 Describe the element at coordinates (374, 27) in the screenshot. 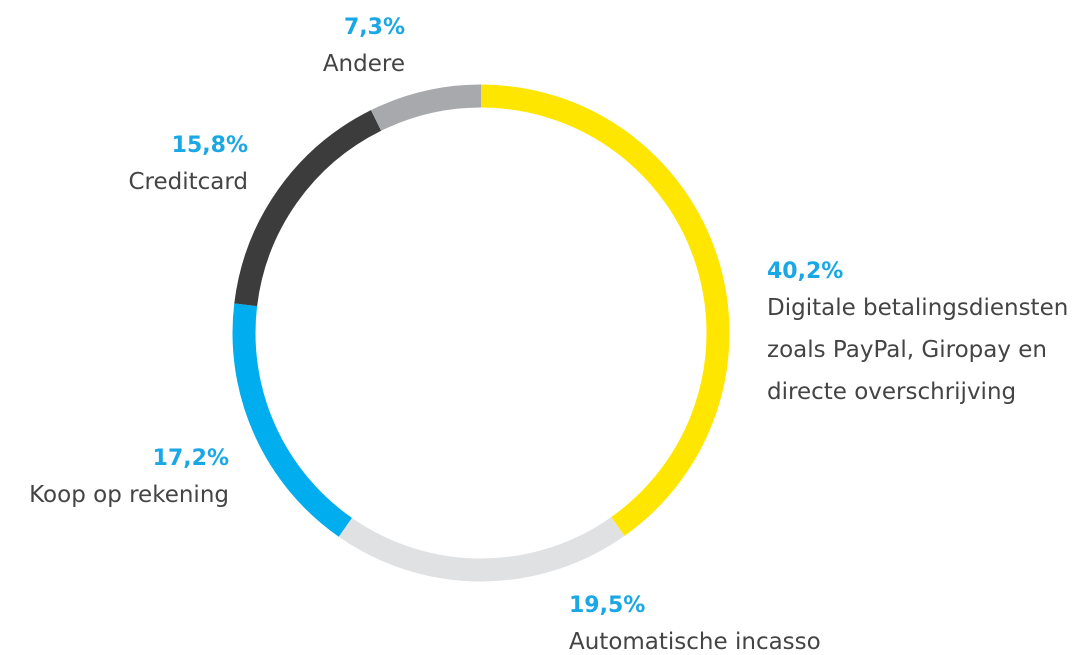

I see `value-label: 7,3%` at that location.